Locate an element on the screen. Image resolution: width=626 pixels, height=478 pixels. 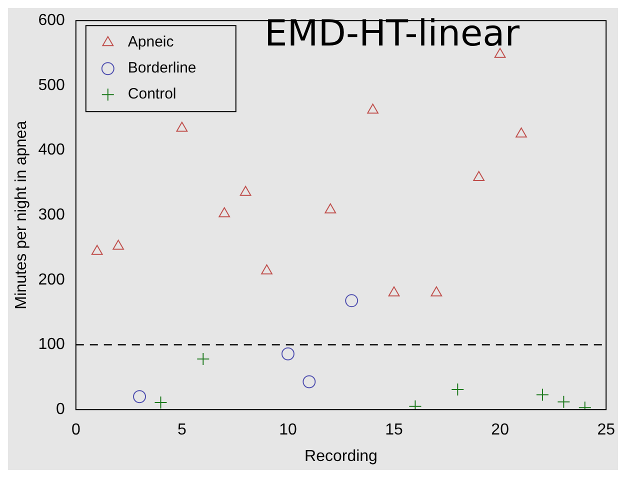
legend-label: Borderline is located at coordinates (162, 68).